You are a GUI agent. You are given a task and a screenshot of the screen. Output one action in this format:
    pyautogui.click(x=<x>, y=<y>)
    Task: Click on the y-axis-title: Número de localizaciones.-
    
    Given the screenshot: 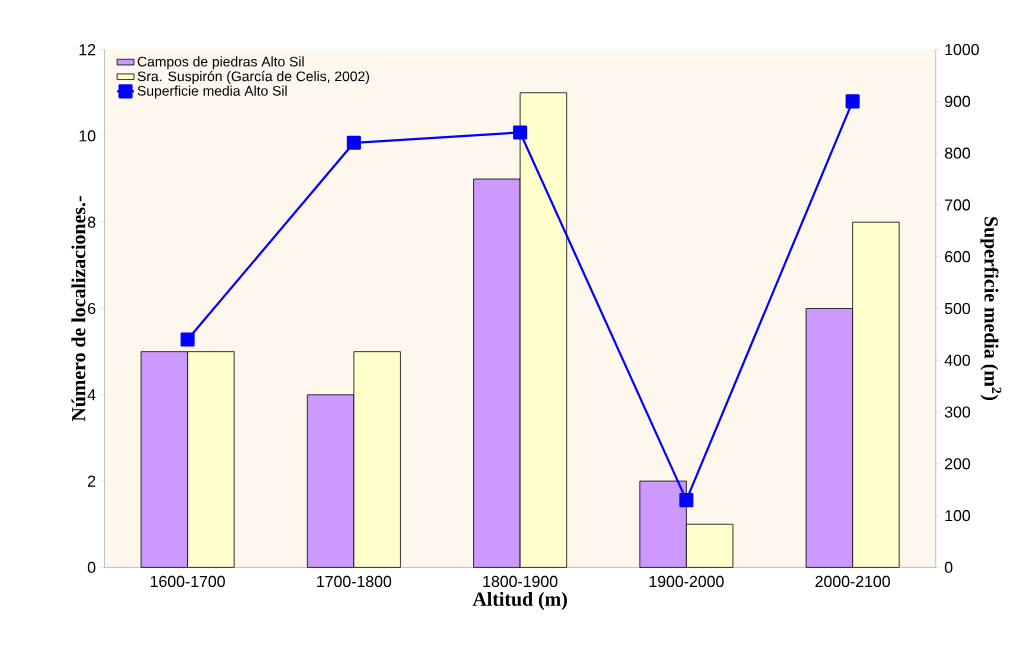 What is the action you would take?
    pyautogui.click(x=78, y=309)
    